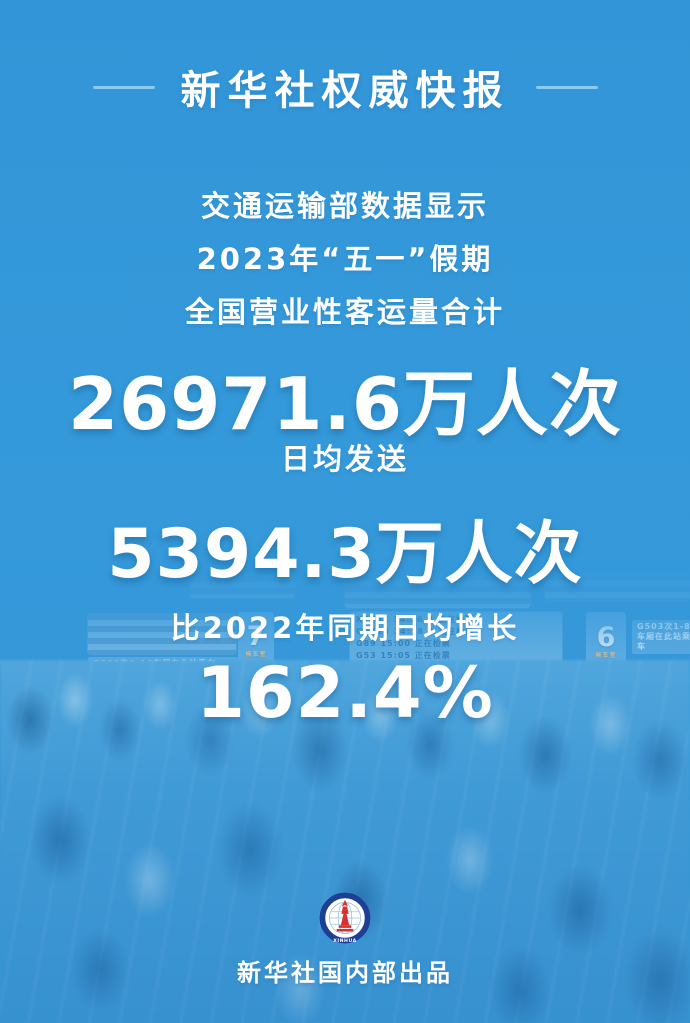  I want to click on metric-line: 全国营业性客运量合计, so click(344, 312).